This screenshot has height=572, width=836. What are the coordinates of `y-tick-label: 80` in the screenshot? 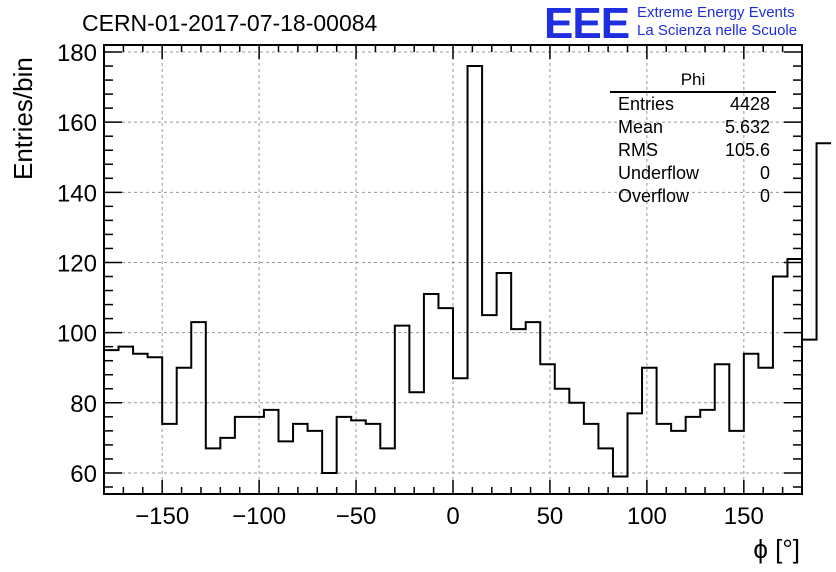 It's located at (83, 404).